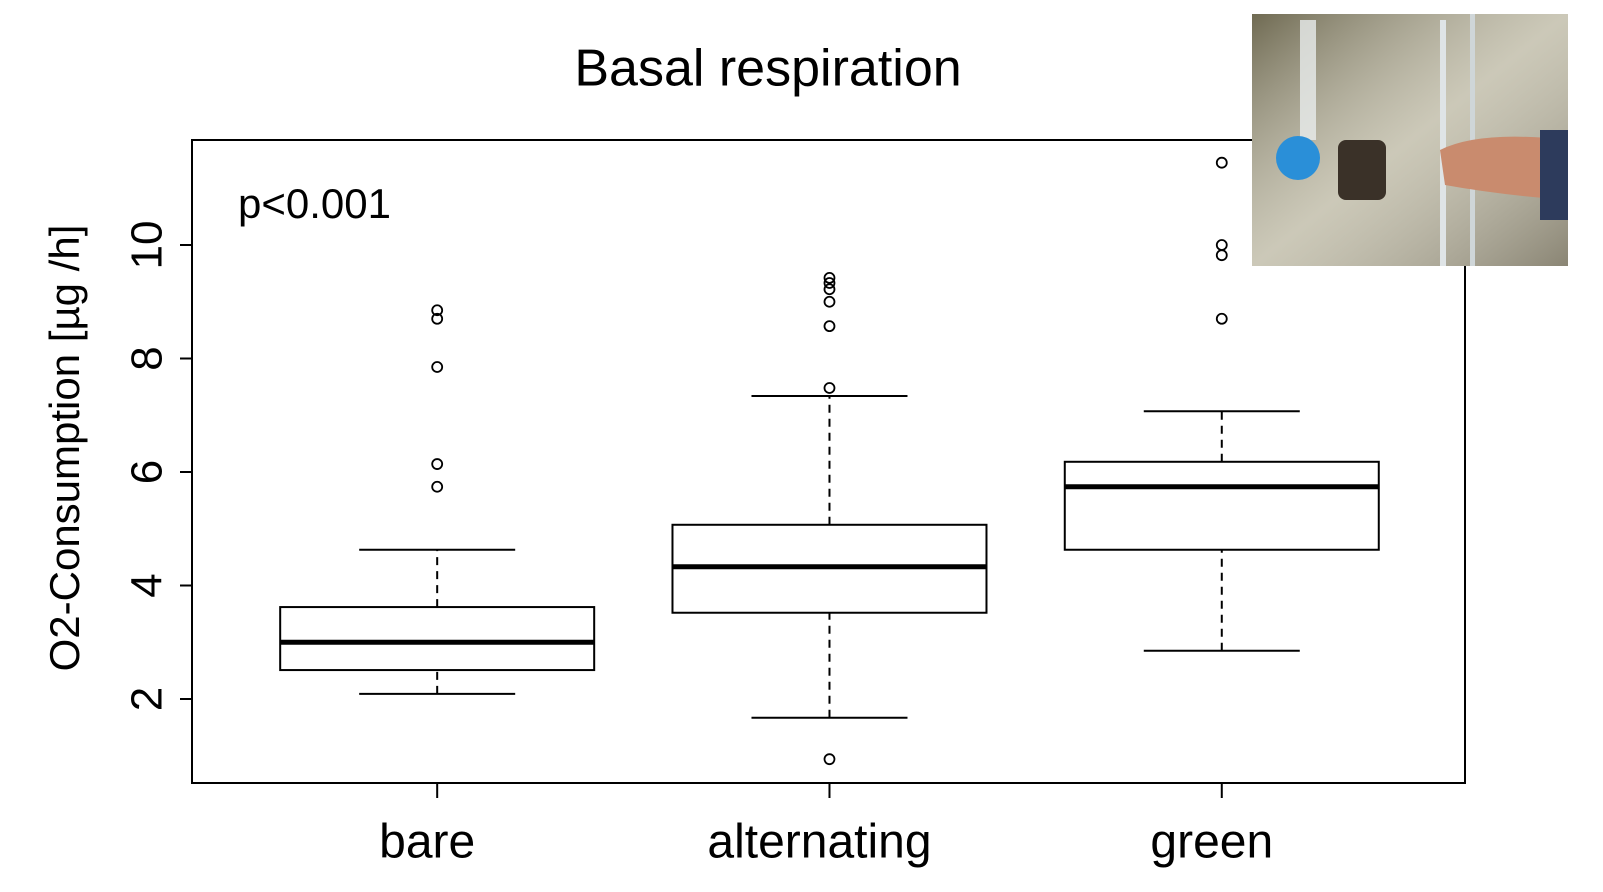 The width and height of the screenshot is (1603, 892). I want to click on y-tick-label: 8, so click(147, 358).